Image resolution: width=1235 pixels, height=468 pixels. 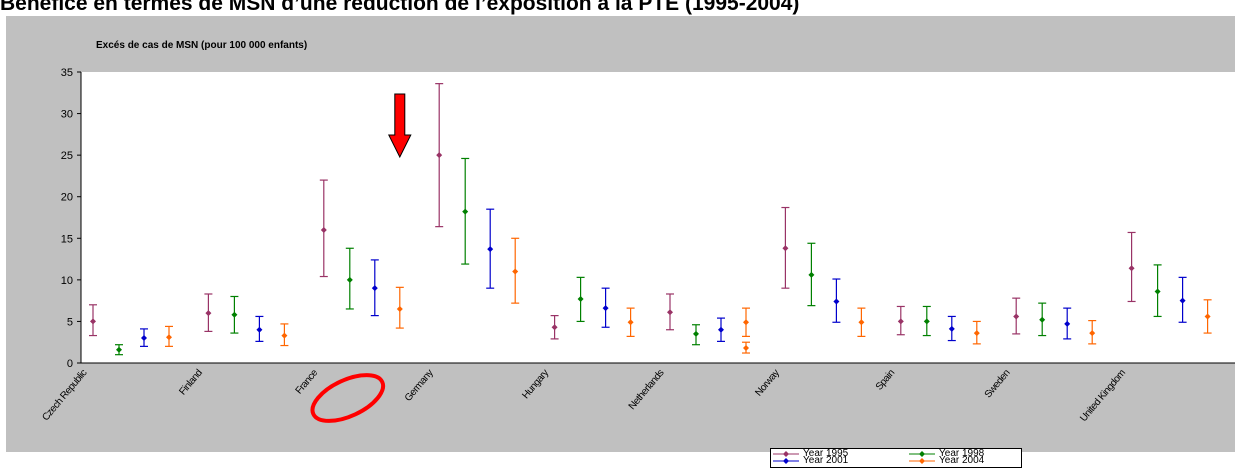 I want to click on annotation-ellipse-icon, so click(x=348, y=398).